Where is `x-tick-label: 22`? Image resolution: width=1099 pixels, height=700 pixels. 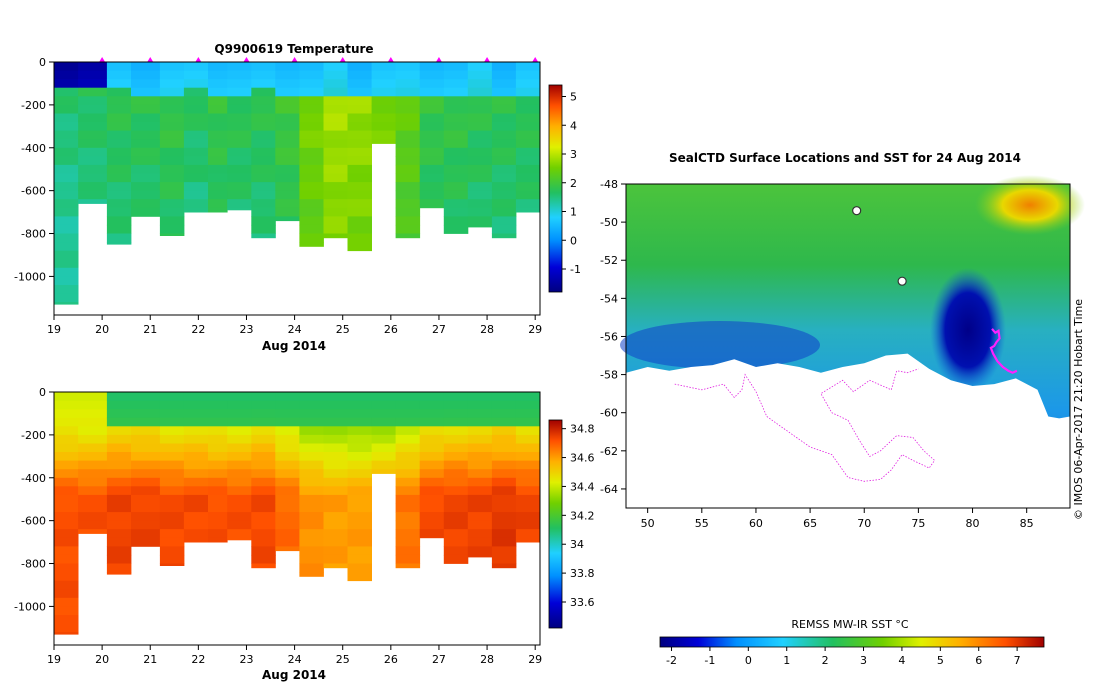
x-tick-label: 22 is located at coordinates (198, 329).